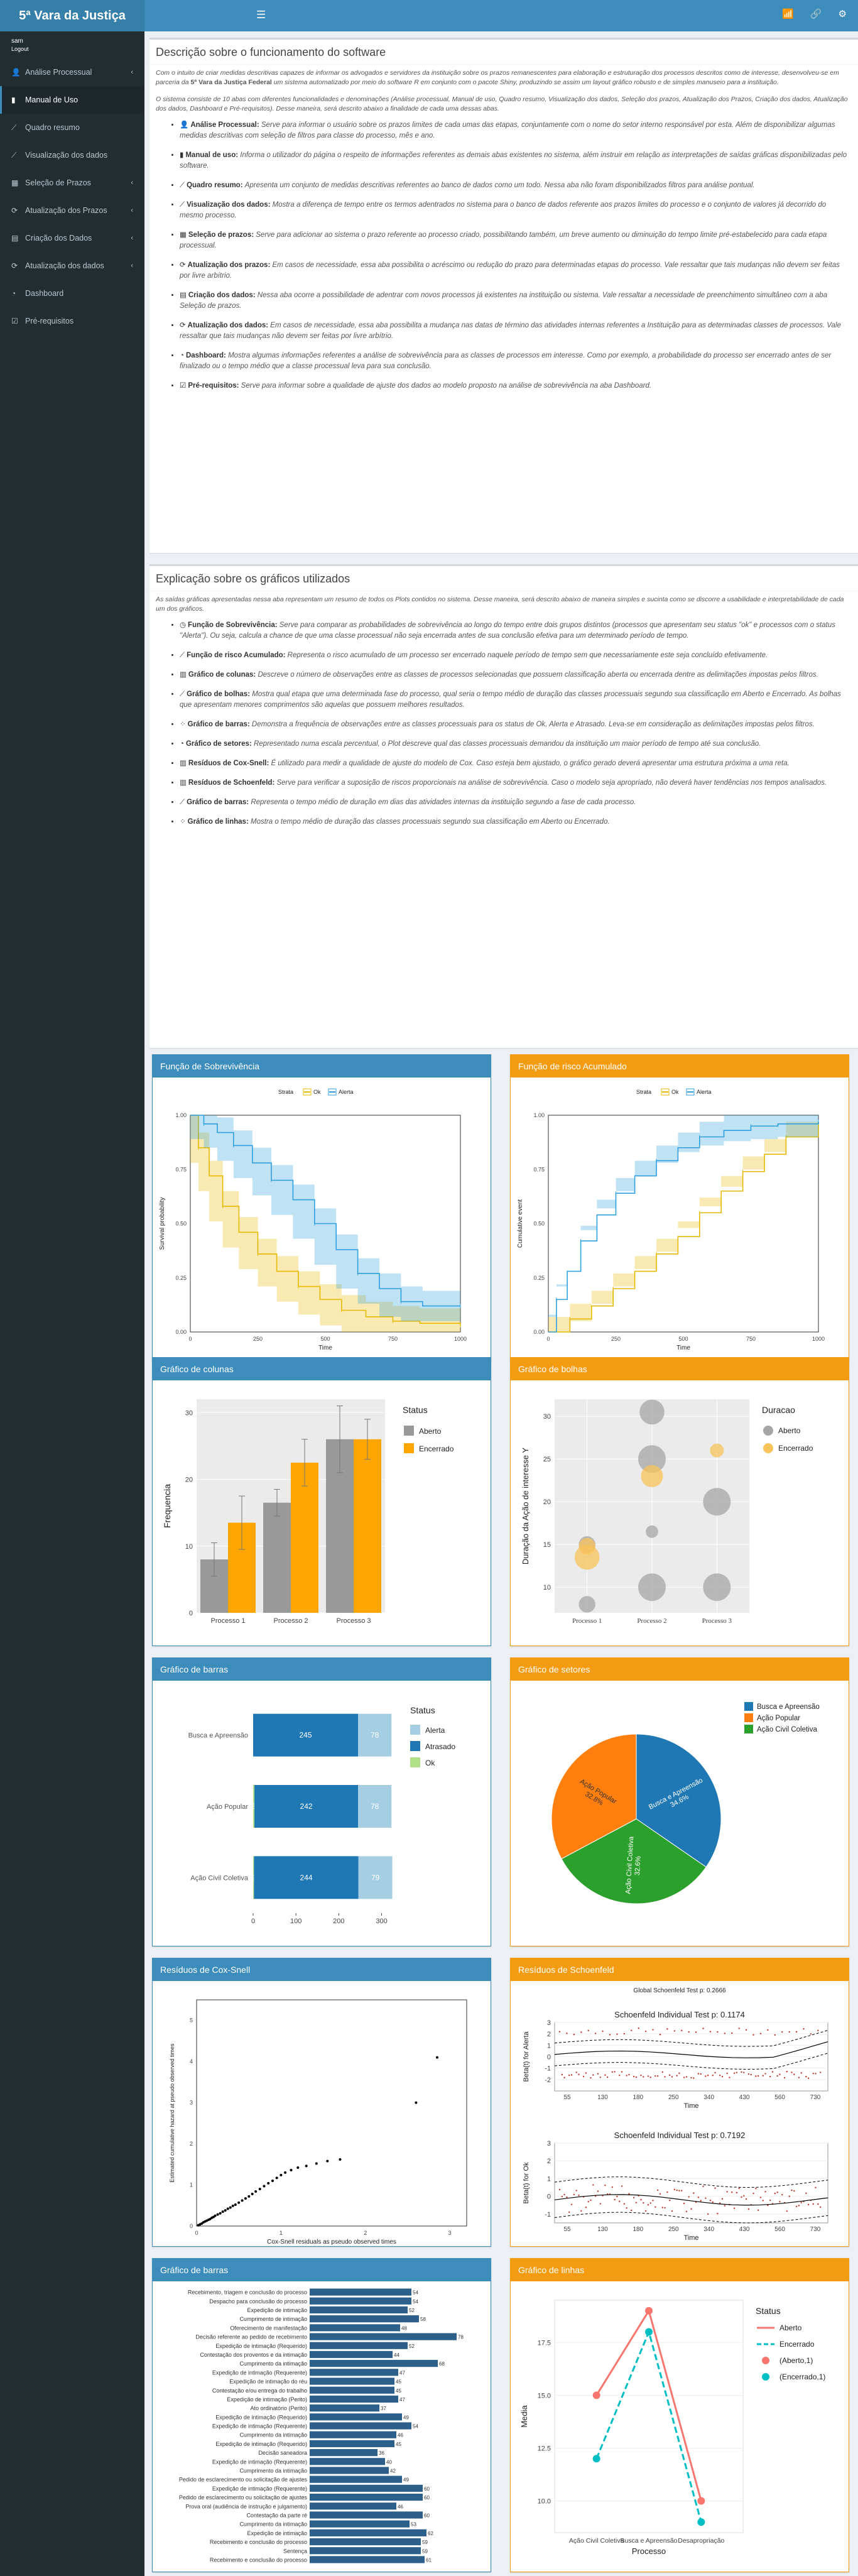 Image resolution: width=858 pixels, height=2576 pixels. What do you see at coordinates (399, 2391) in the screenshot?
I see `data-label: 45` at bounding box center [399, 2391].